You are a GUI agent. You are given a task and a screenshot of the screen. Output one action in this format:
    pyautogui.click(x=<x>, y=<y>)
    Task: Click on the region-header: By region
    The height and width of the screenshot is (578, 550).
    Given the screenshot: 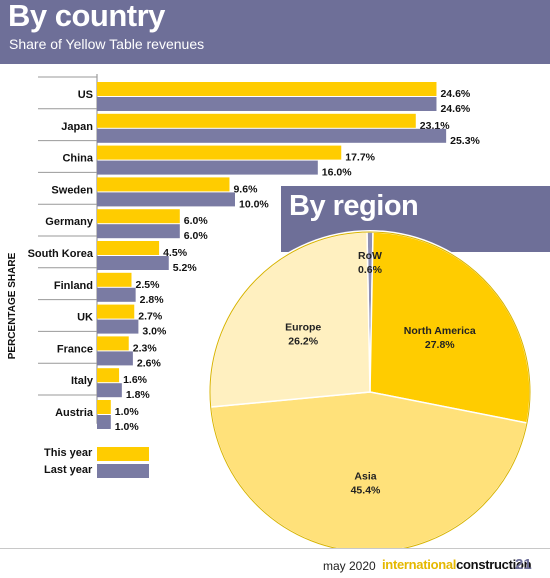 What is the action you would take?
    pyautogui.click(x=415, y=219)
    